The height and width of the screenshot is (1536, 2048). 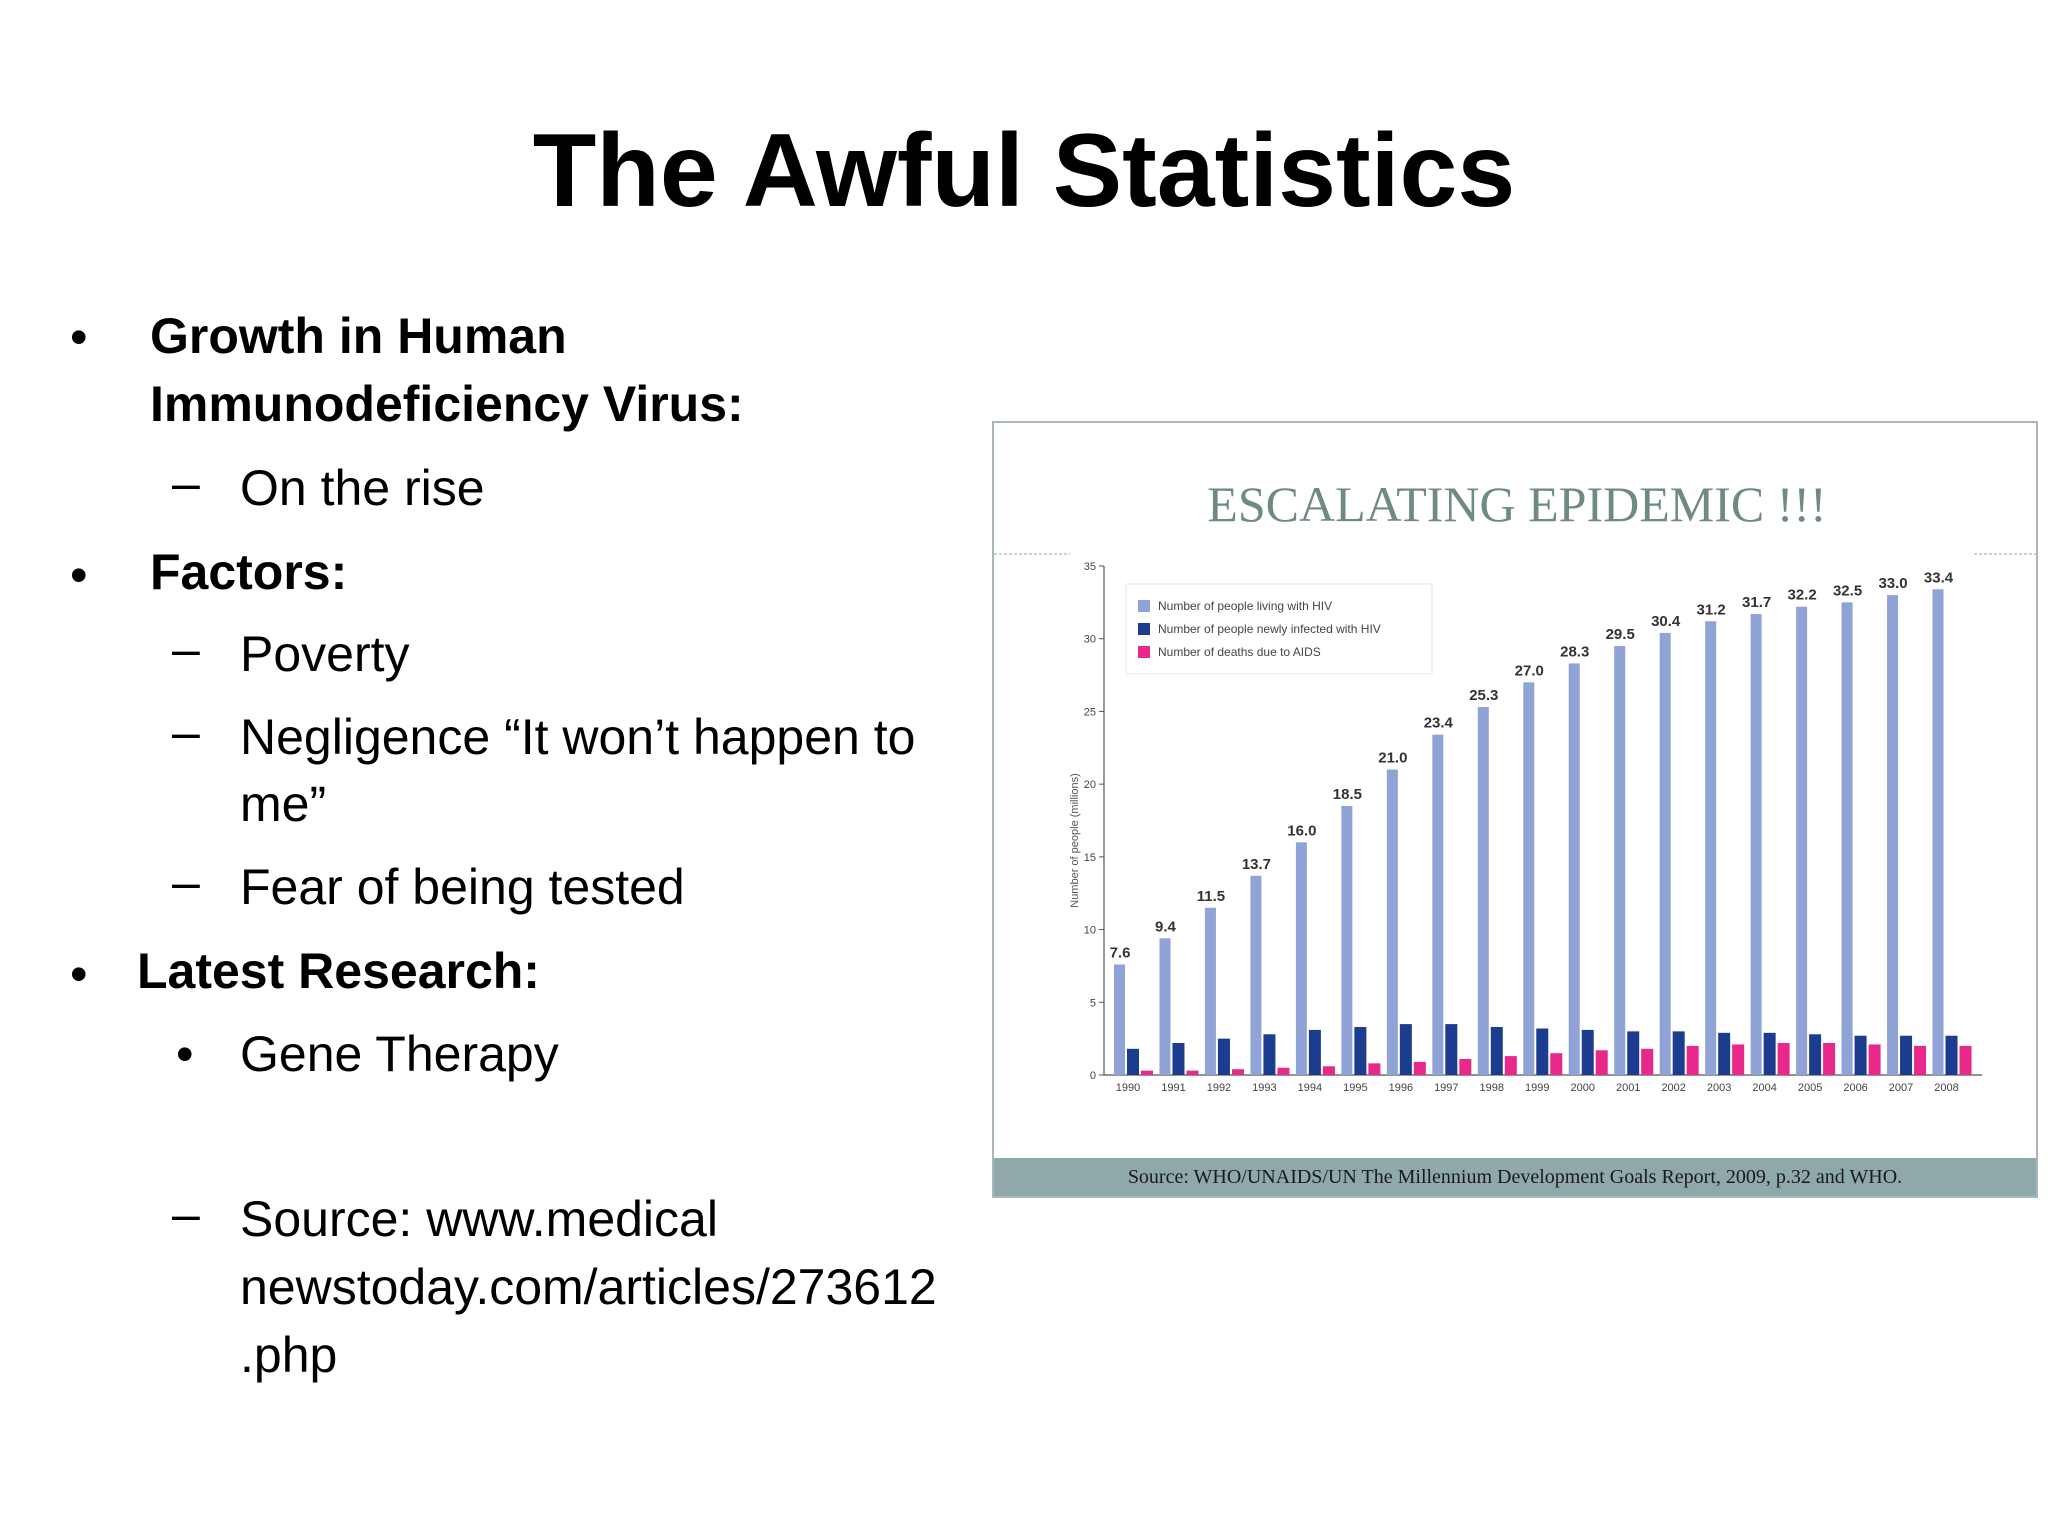 What do you see at coordinates (1764, 1088) in the screenshot?
I see `x-tick-label: 2004` at bounding box center [1764, 1088].